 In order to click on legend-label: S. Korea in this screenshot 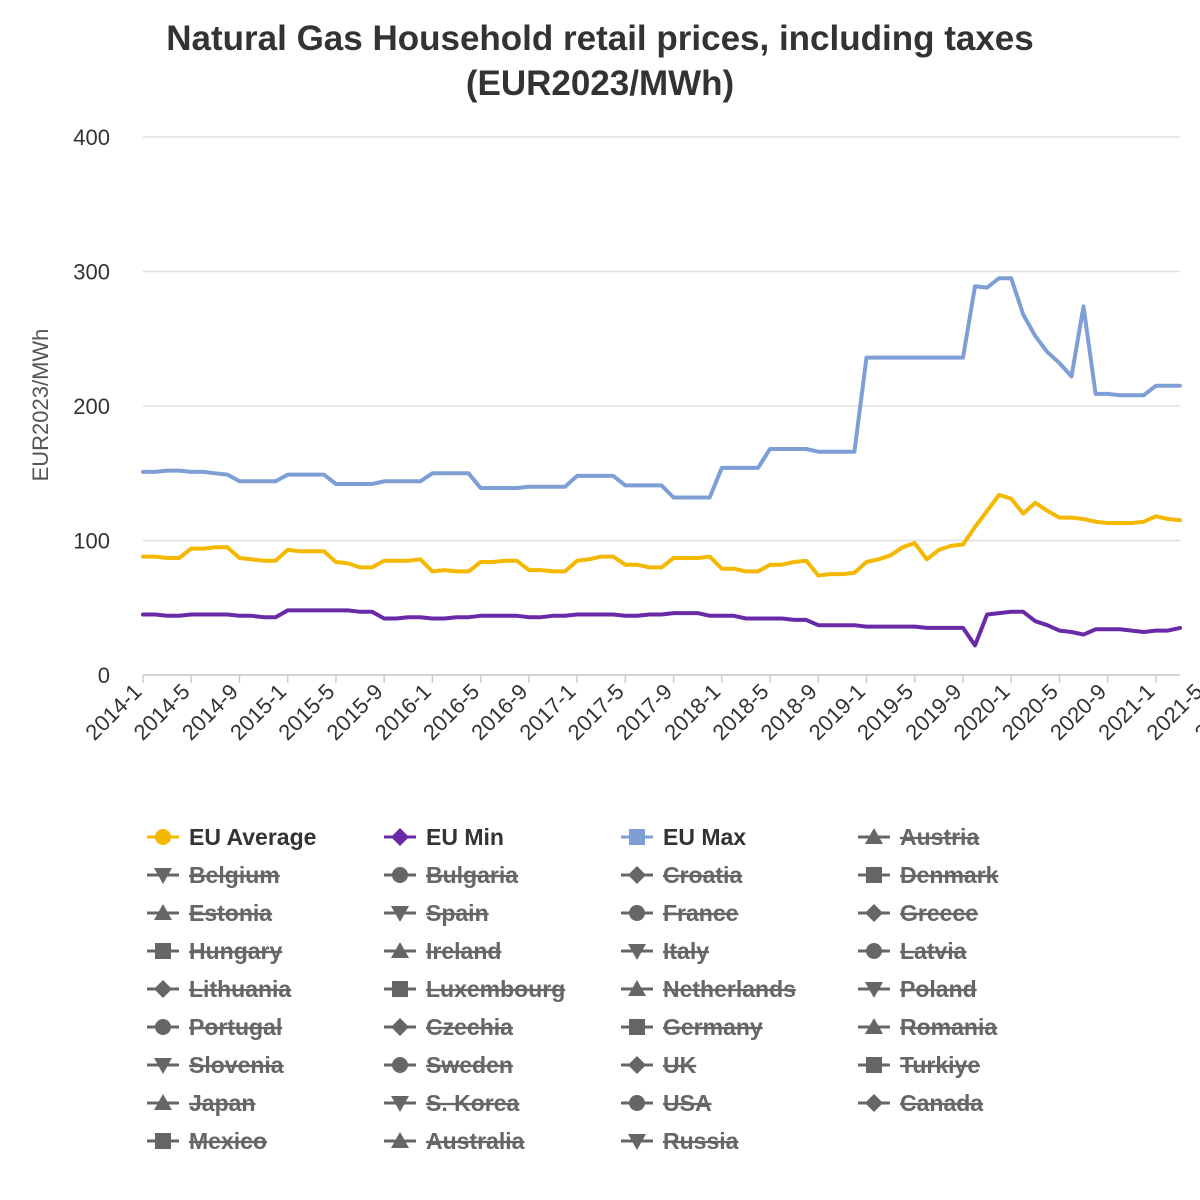, I will do `click(473, 1103)`.